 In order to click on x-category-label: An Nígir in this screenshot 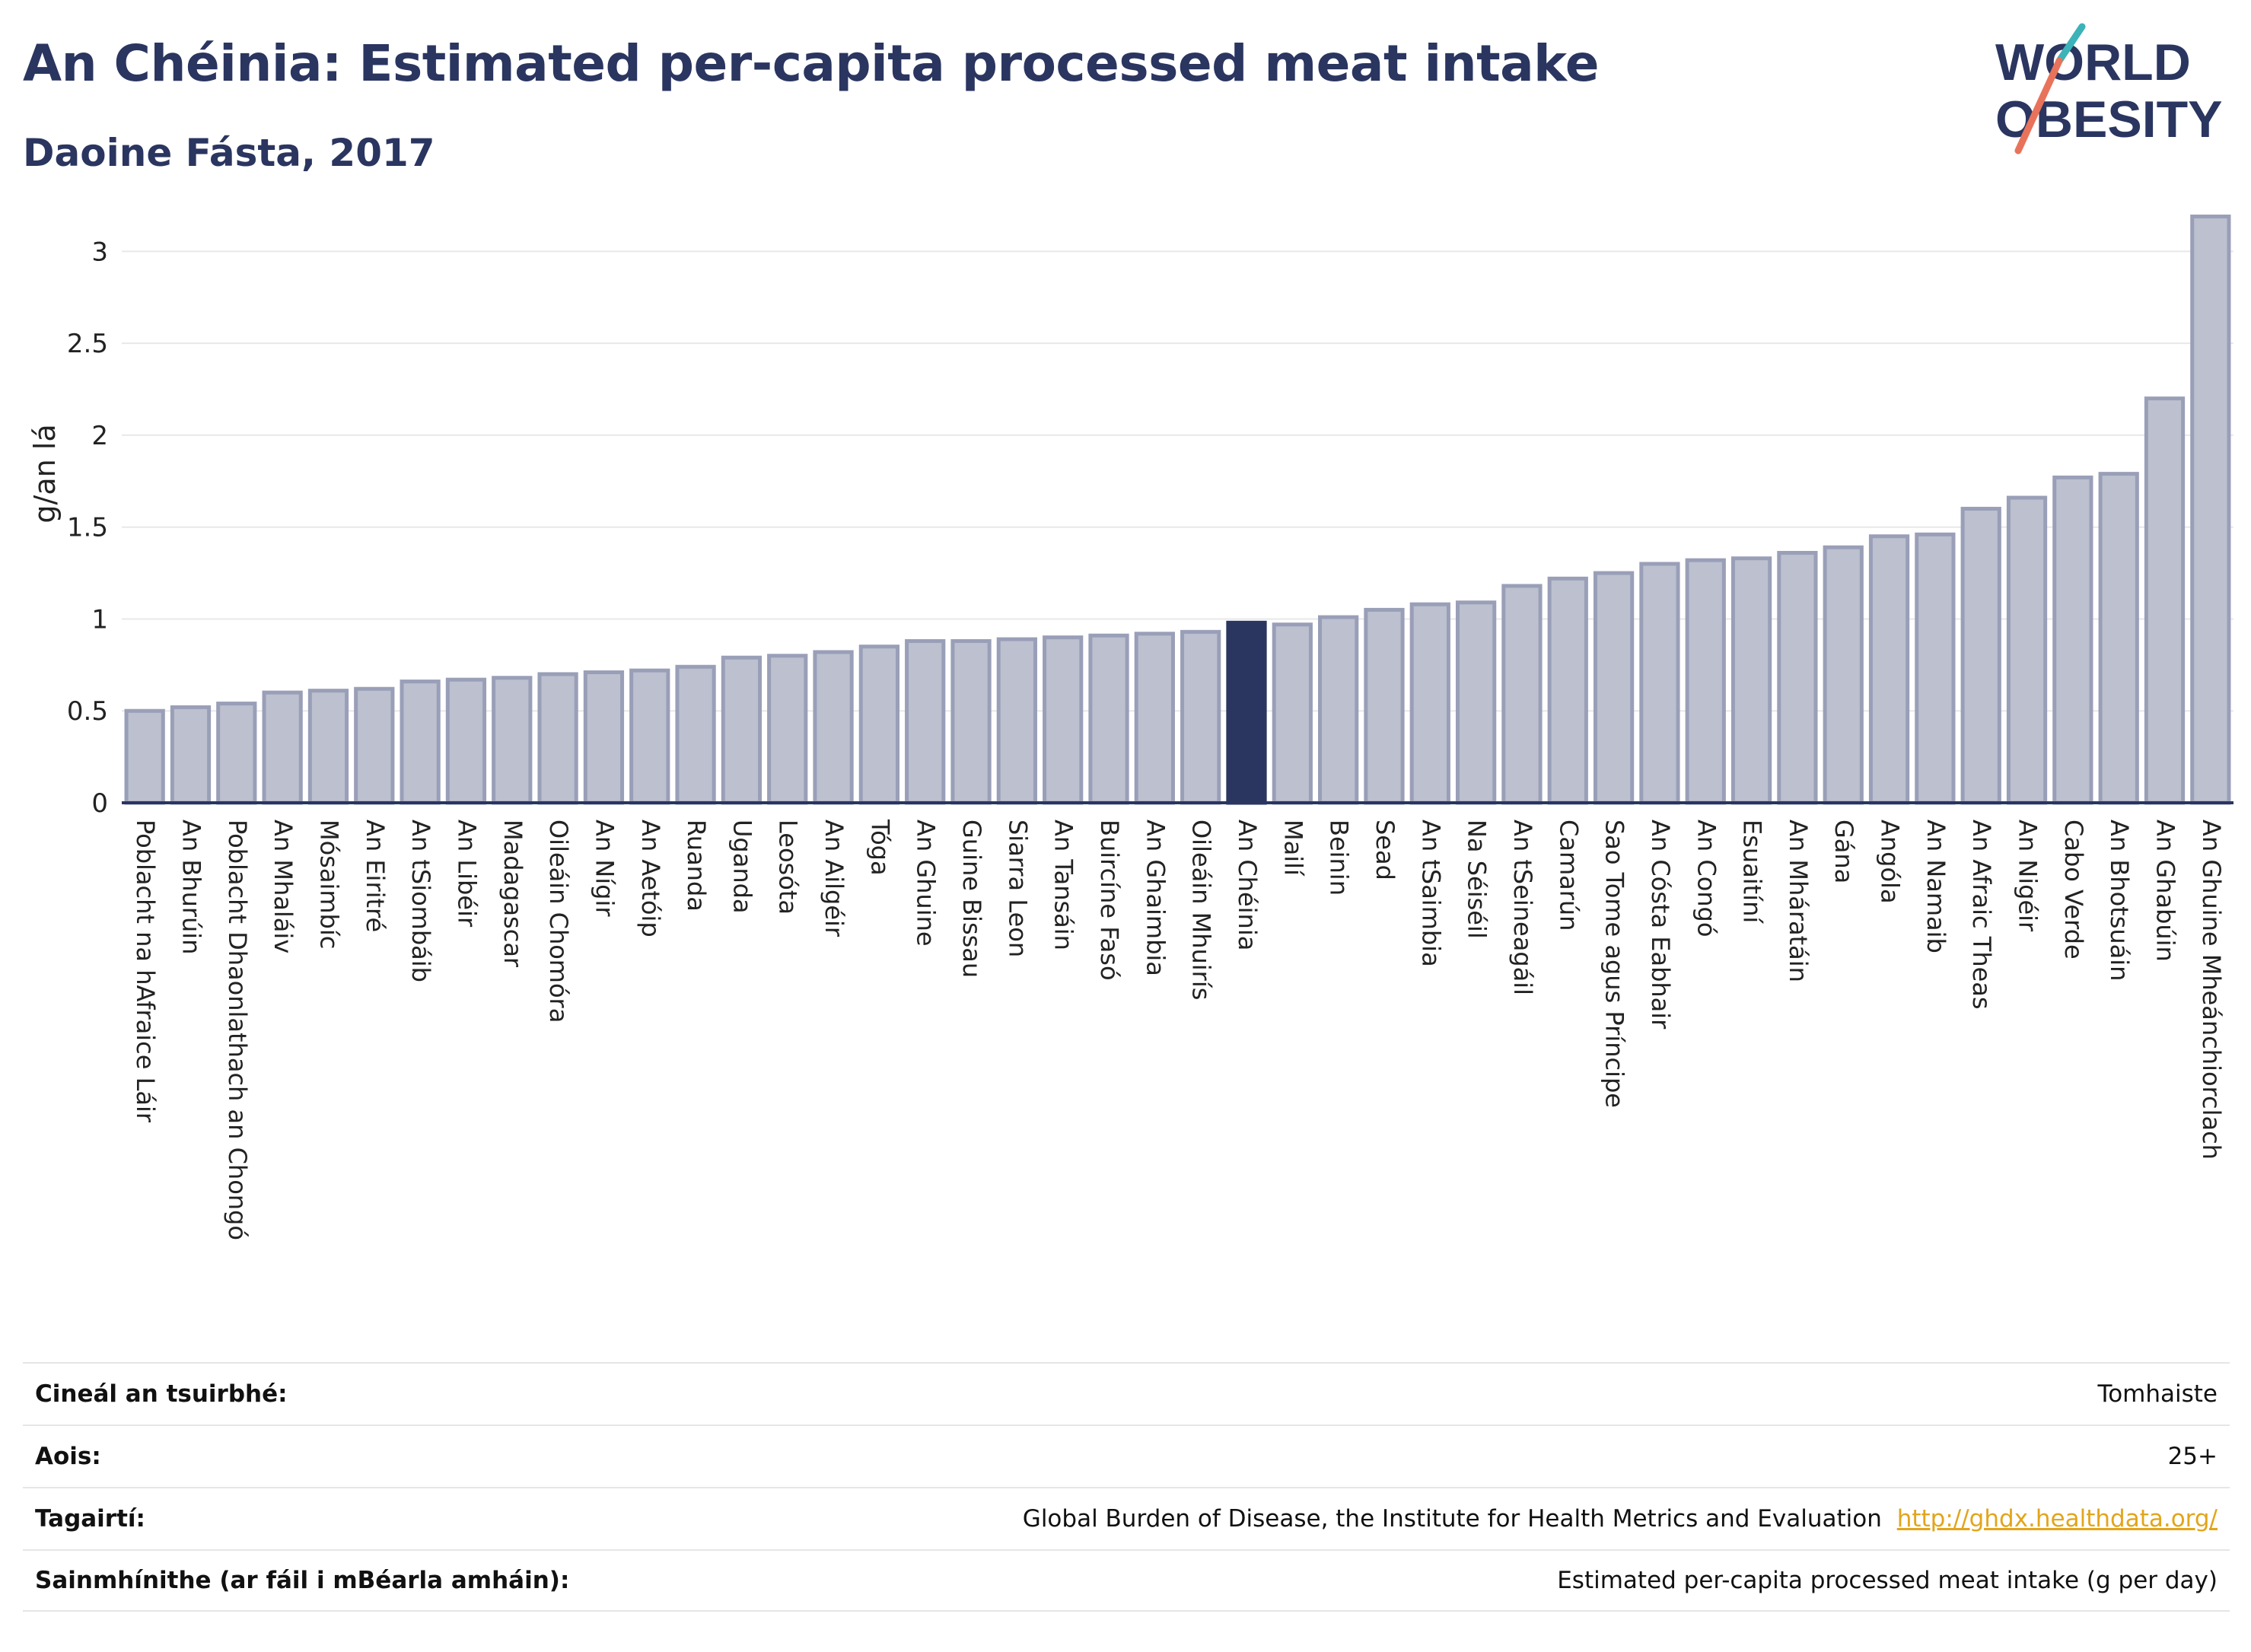, I will do `click(604, 868)`.